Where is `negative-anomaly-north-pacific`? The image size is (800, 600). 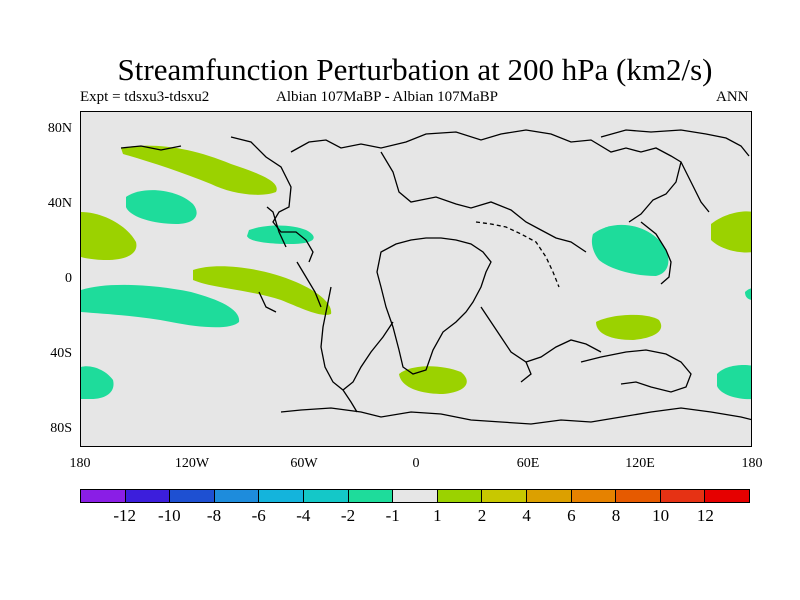
negative-anomaly-north-pacific is located at coordinates (161, 207).